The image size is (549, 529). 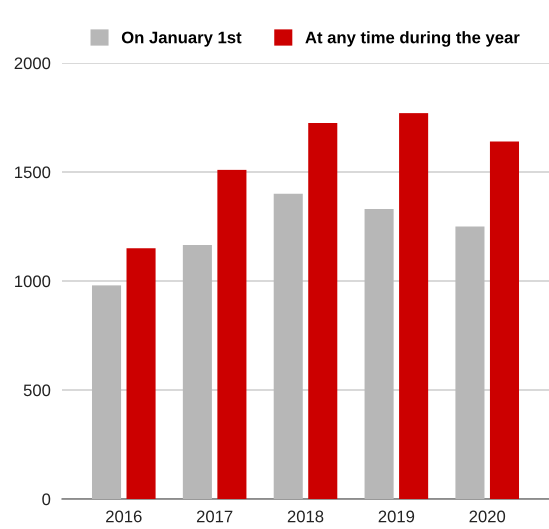 What do you see at coordinates (396, 516) in the screenshot?
I see `x-tick-label: 2019` at bounding box center [396, 516].